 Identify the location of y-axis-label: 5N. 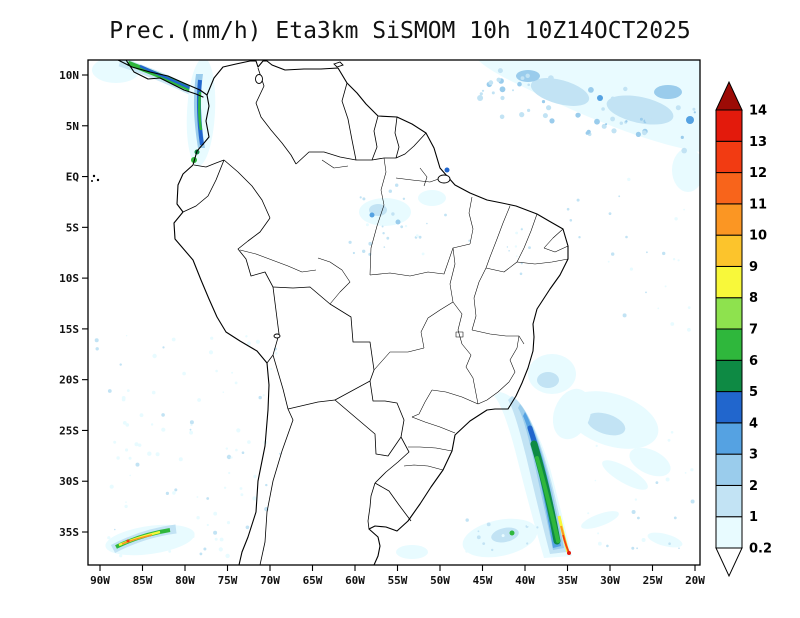
(72, 126).